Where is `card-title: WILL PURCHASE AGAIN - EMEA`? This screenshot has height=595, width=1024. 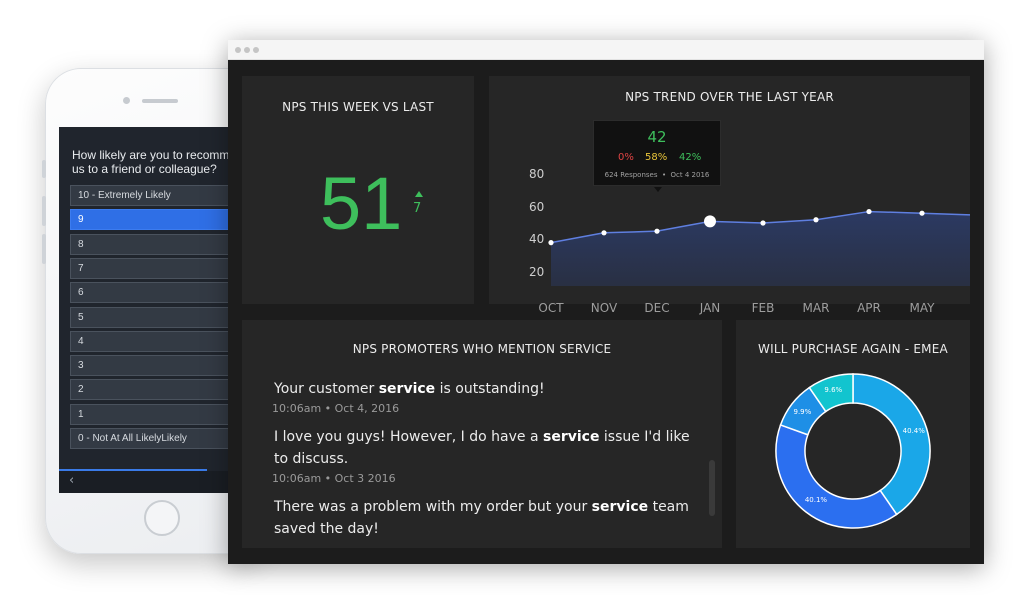
card-title: WILL PURCHASE AGAIN - EMEA is located at coordinates (853, 349).